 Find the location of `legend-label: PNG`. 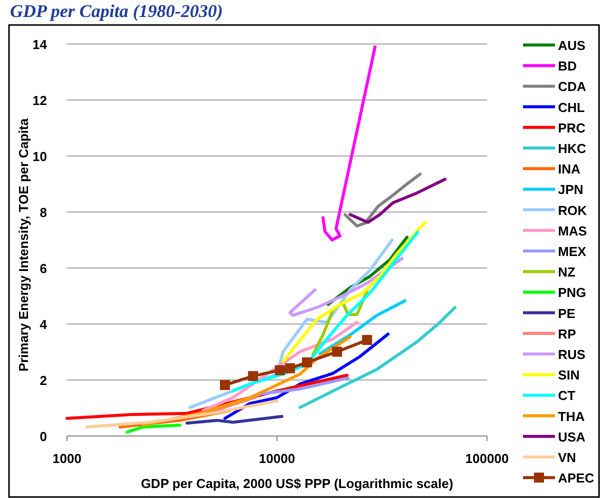

legend-label: PNG is located at coordinates (572, 292).